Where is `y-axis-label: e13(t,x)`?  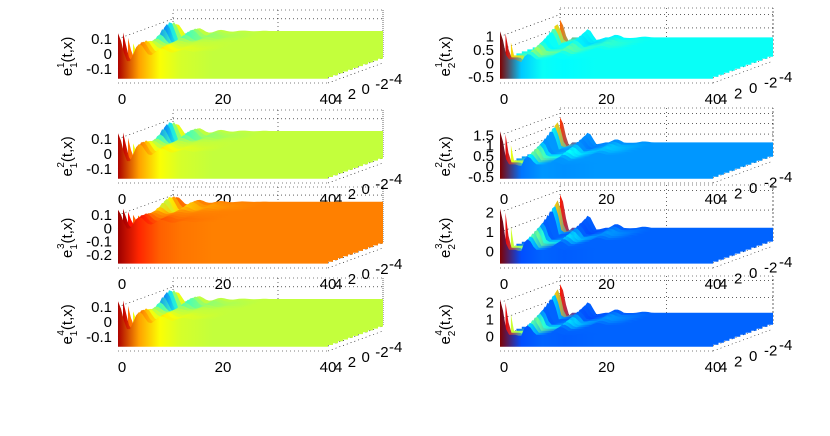 y-axis-label: e13(t,x) is located at coordinates (68, 238).